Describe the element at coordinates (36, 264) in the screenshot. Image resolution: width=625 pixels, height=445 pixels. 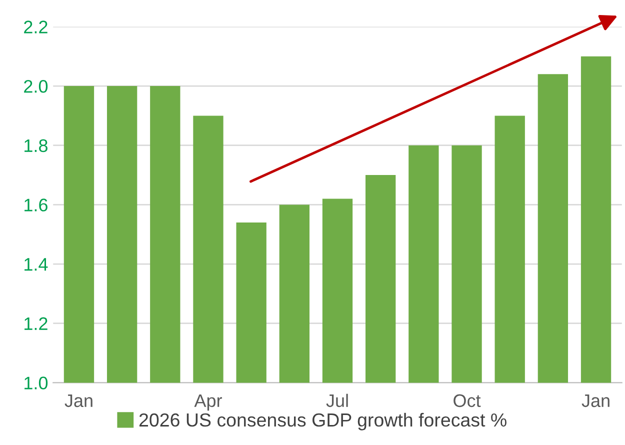
I see `y-tick-label: 1.4` at that location.